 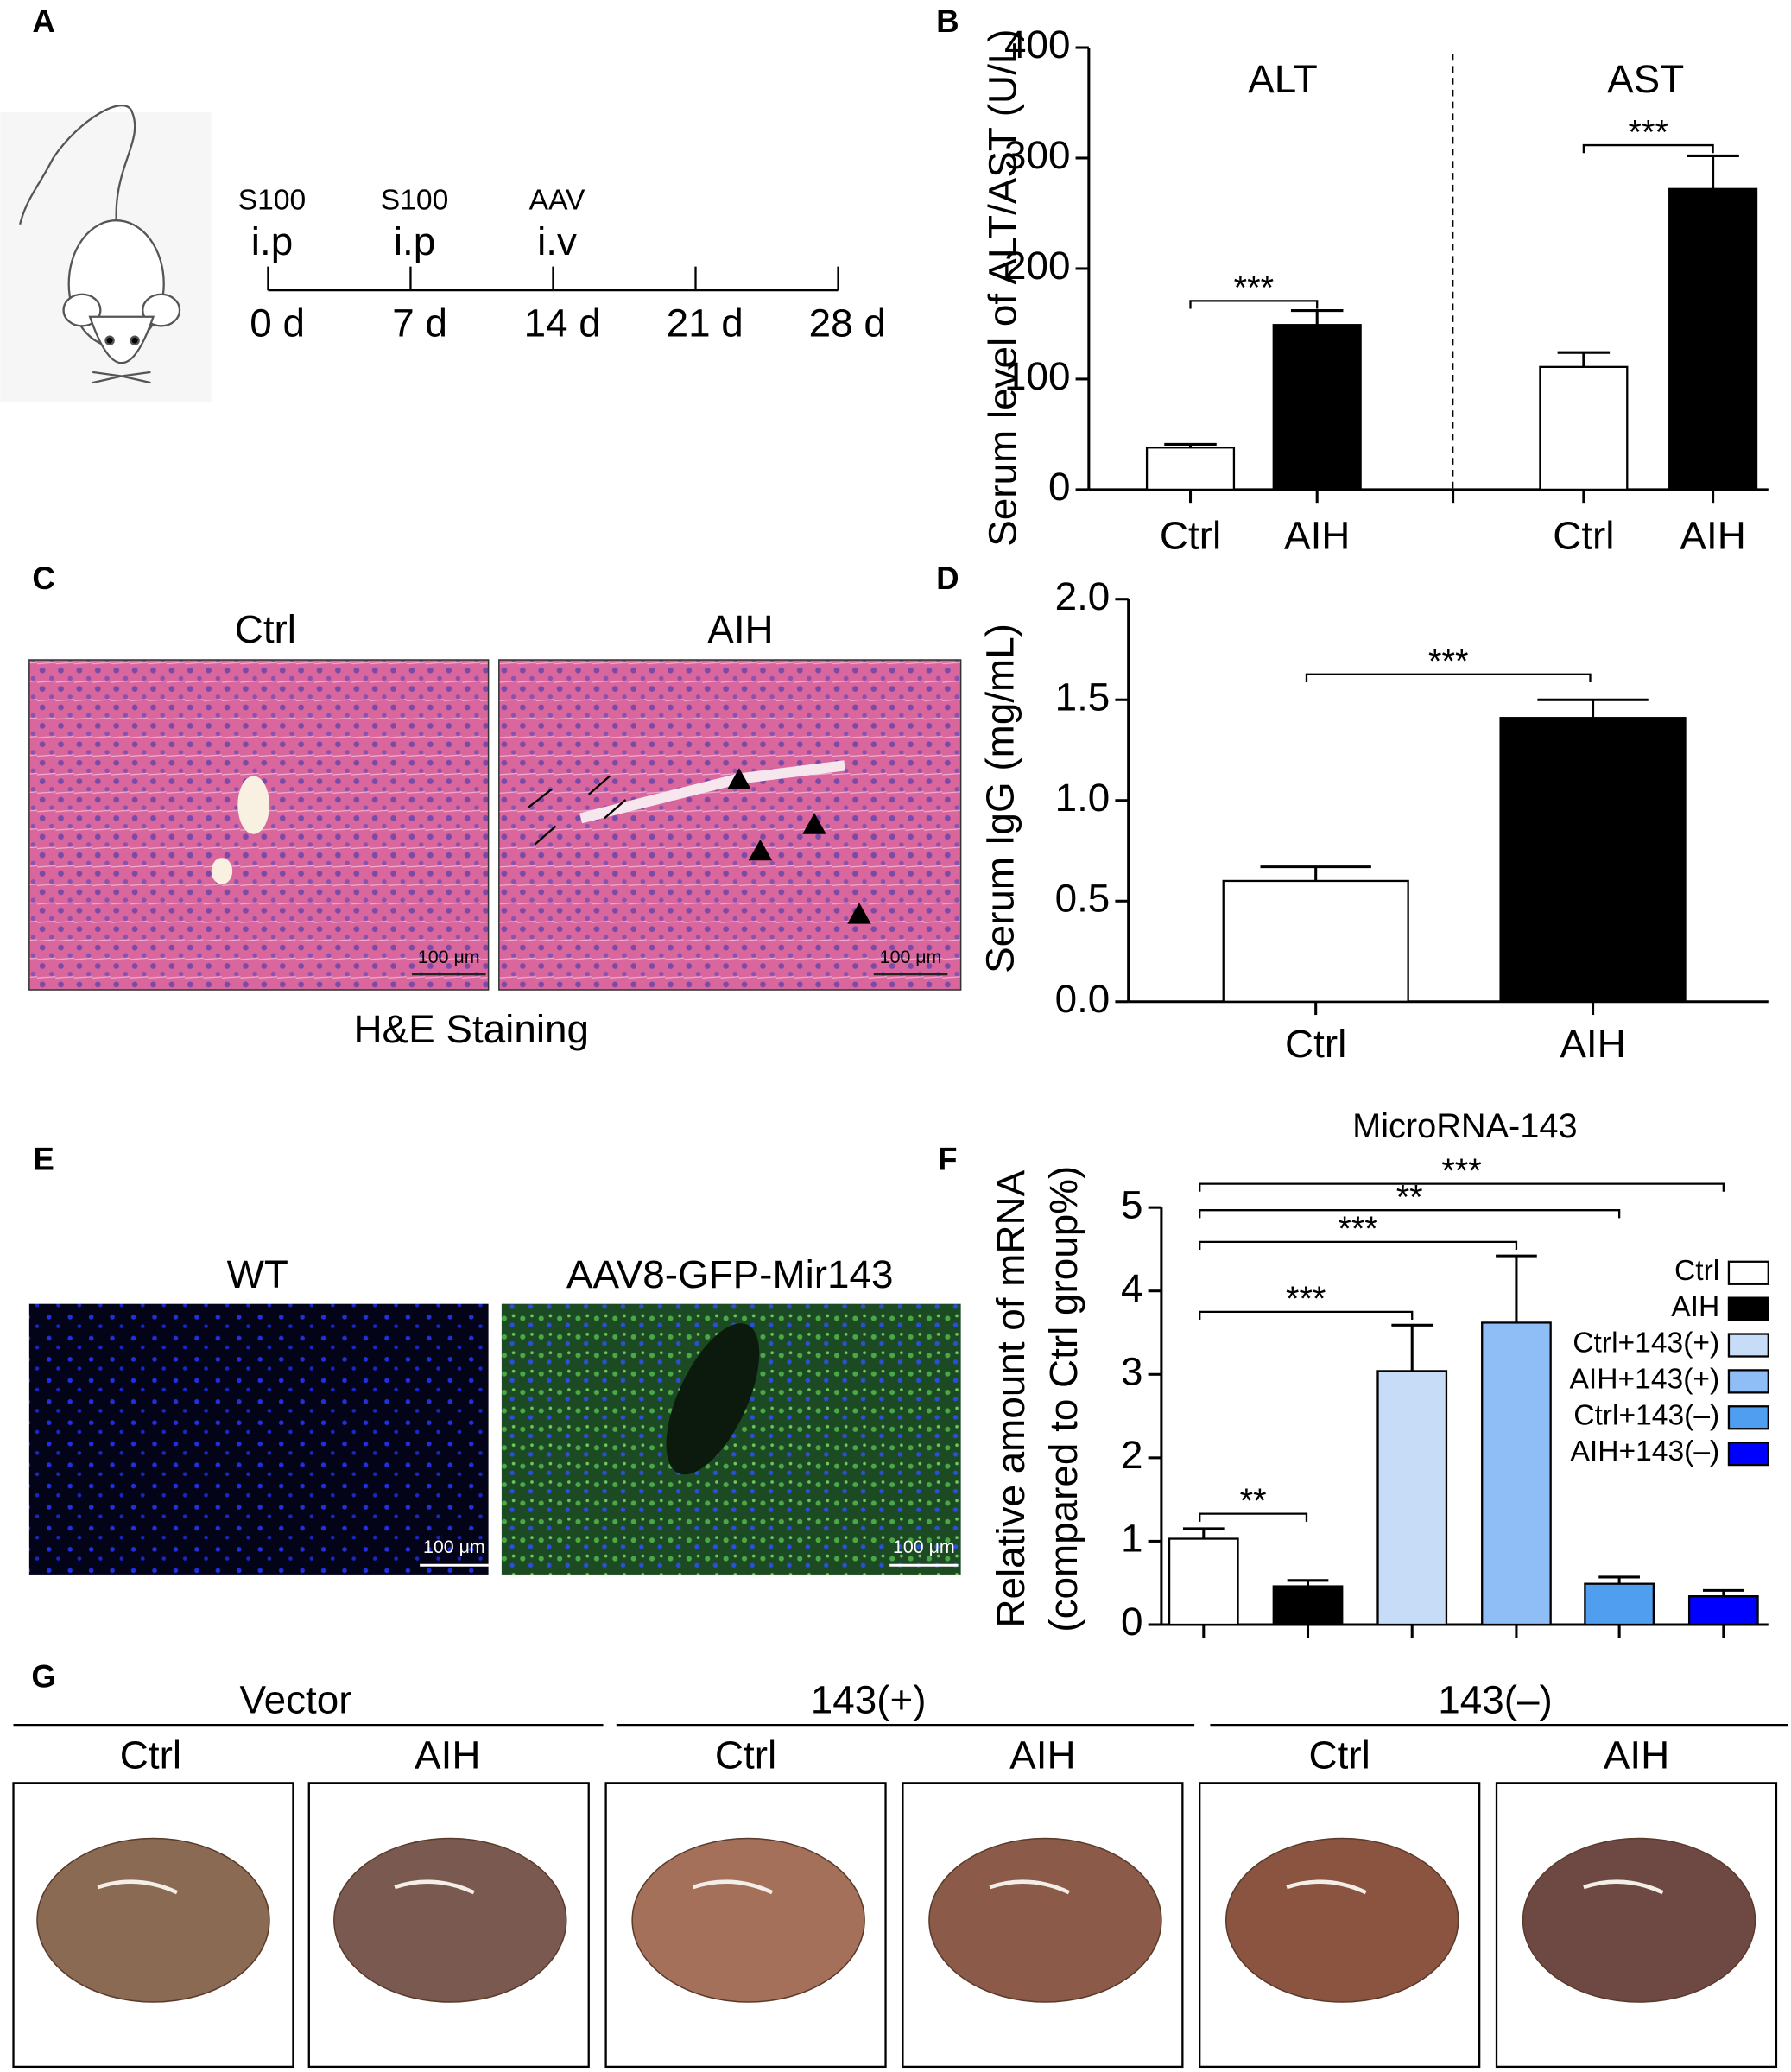 I want to click on y-tick-label: 1.5, so click(x=1083, y=697).